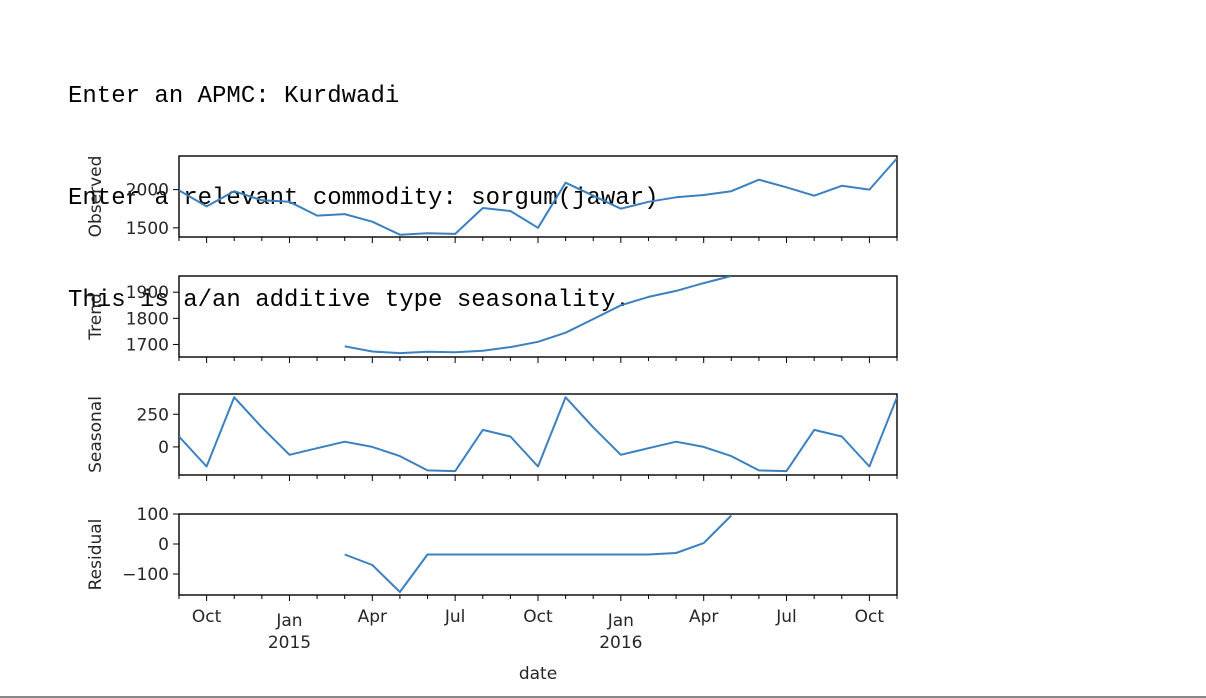 Image resolution: width=1206 pixels, height=698 pixels. I want to click on panel-residual: −100 0 100 Residual, so click(492, 553).